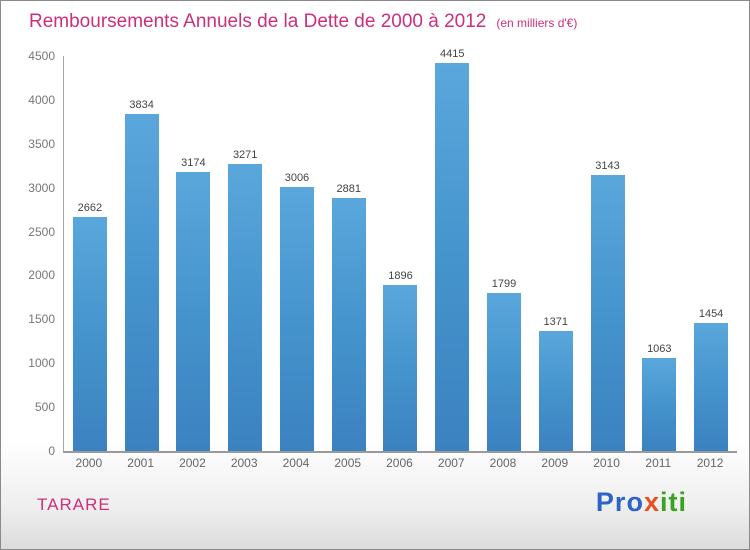  What do you see at coordinates (635, 502) in the screenshot?
I see `logo-letter: o` at bounding box center [635, 502].